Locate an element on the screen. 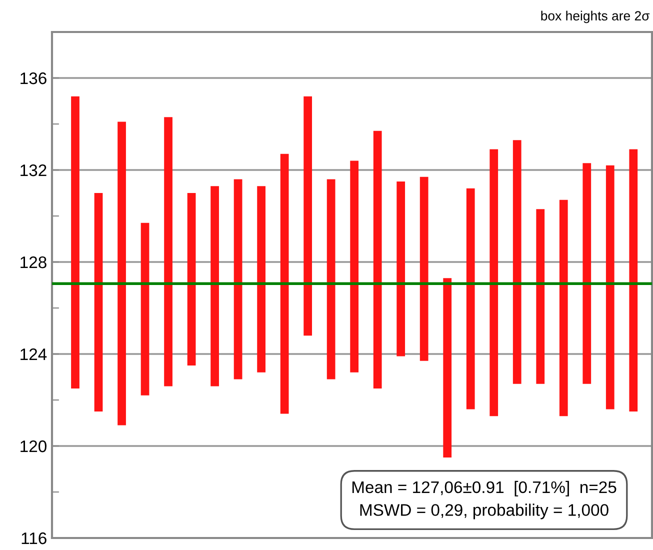 The image size is (653, 550). y-tick-label: 128 is located at coordinates (33, 262).